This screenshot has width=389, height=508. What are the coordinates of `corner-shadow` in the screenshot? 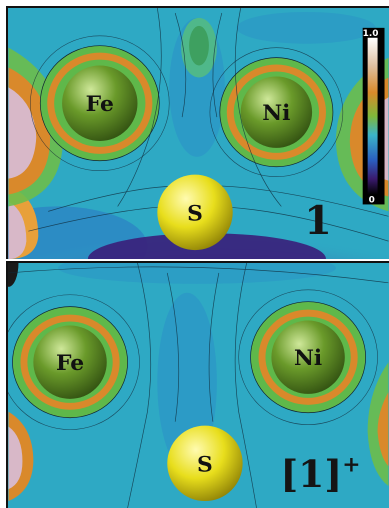 It's located at (13, 275).